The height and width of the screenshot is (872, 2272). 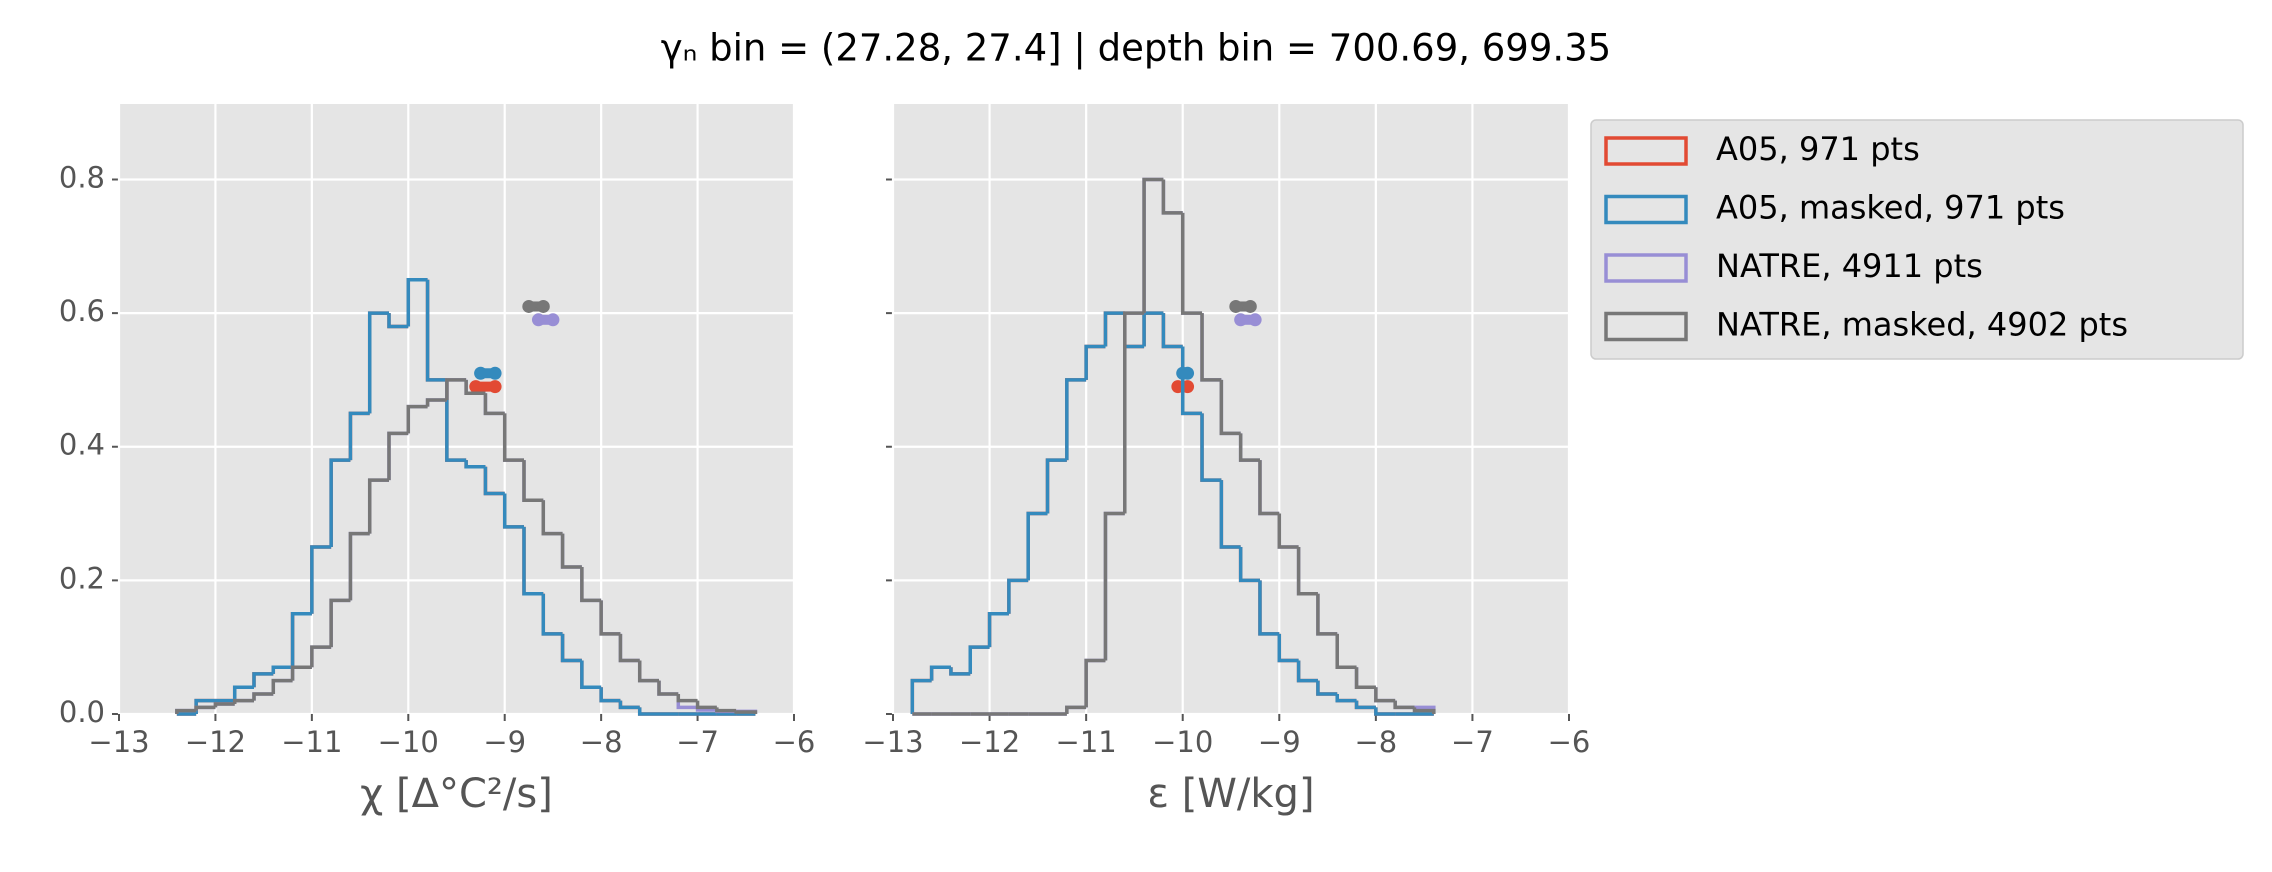 I want to click on y-tick-label: 0.8, so click(x=82, y=177).